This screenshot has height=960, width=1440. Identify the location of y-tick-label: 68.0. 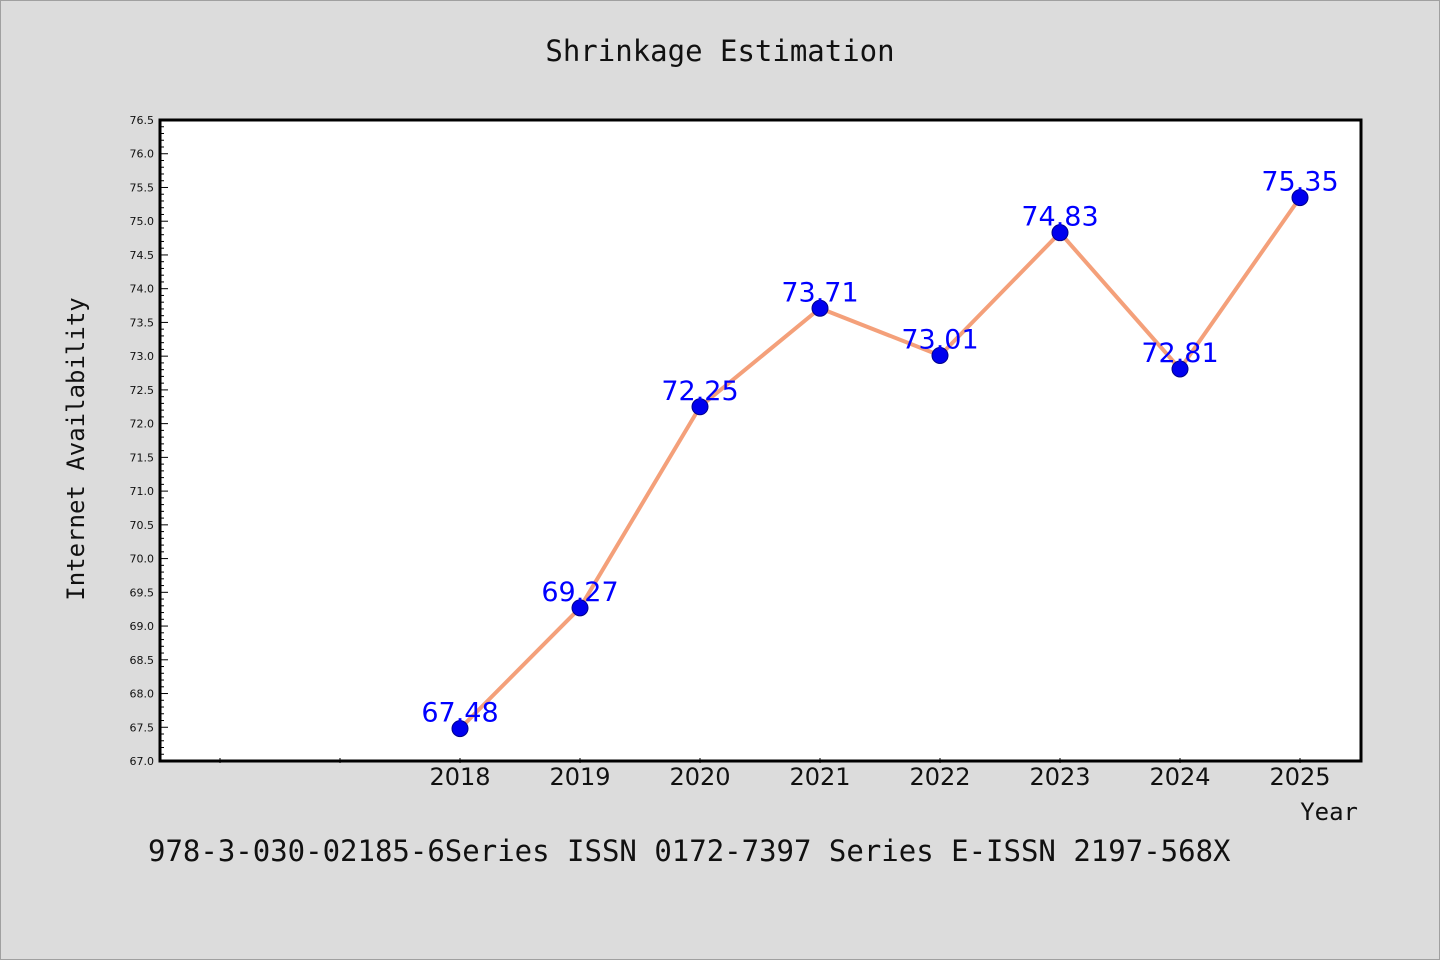
(142, 694).